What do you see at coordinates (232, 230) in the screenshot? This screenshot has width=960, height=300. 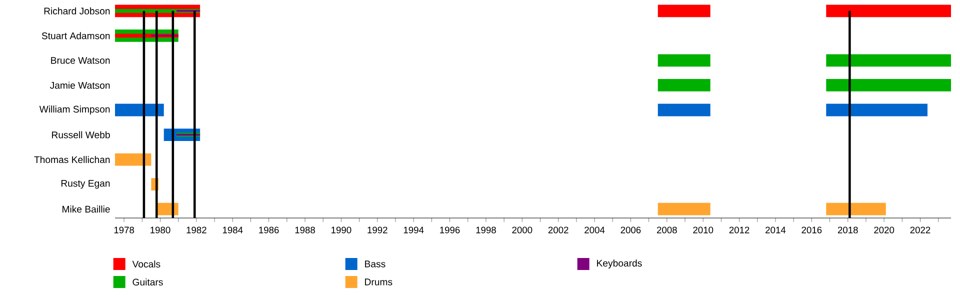 I see `x-tick-label: 1984` at bounding box center [232, 230].